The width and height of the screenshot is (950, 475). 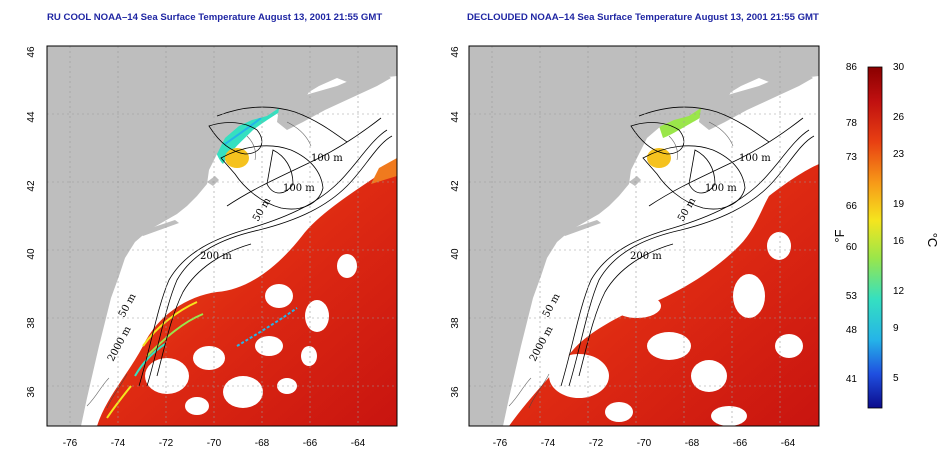 What do you see at coordinates (932, 240) in the screenshot?
I see `colorbar-celsius-unit: °C` at bounding box center [932, 240].